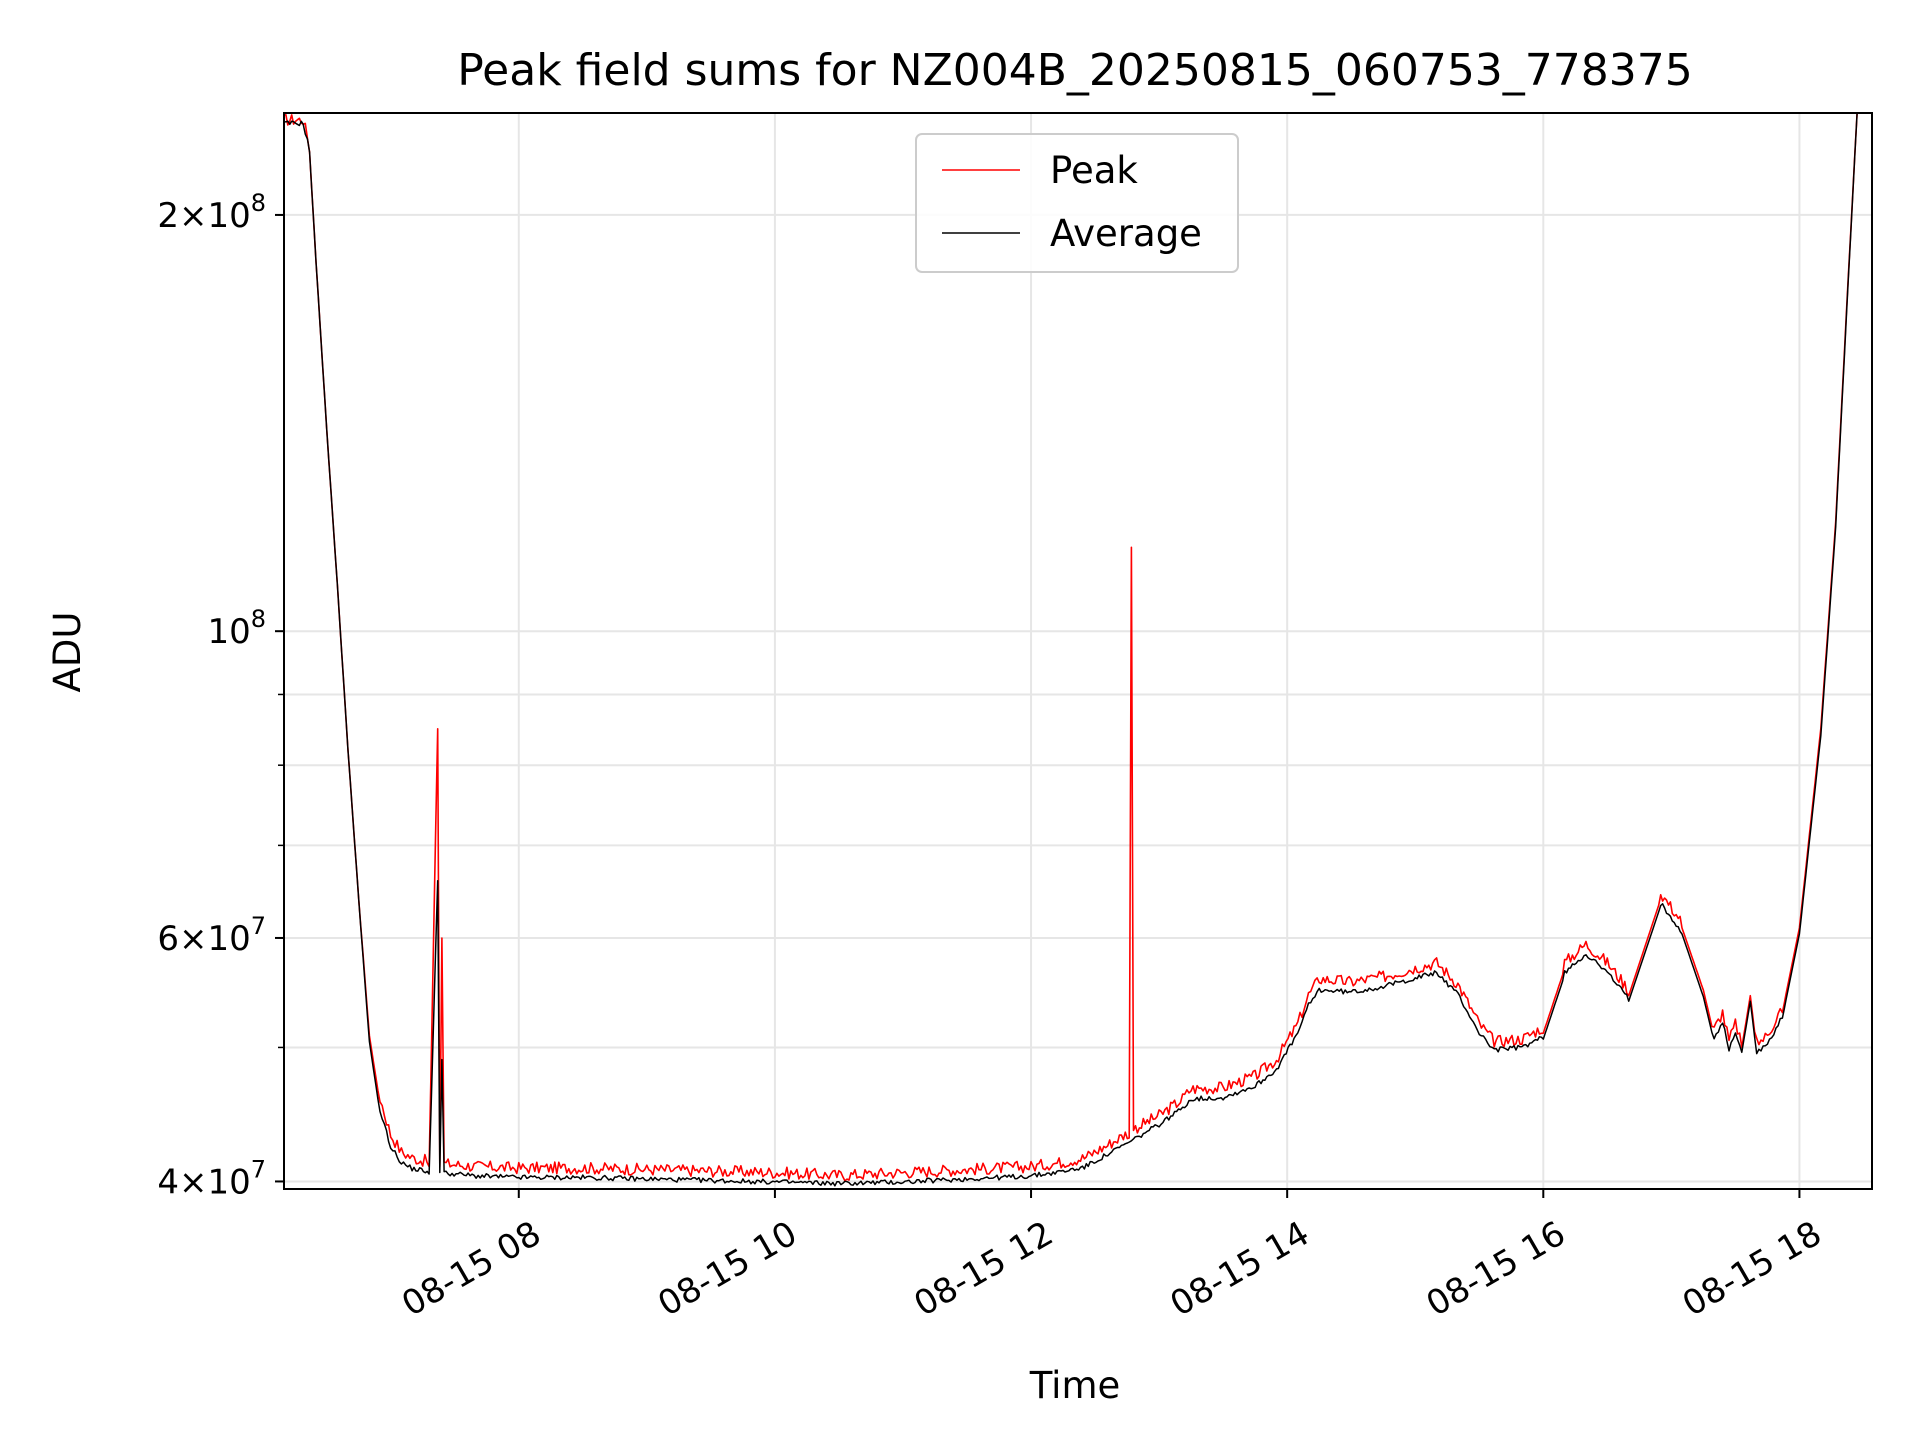 The image size is (1920, 1440). I want to click on legend: Peak Average, so click(1077, 203).